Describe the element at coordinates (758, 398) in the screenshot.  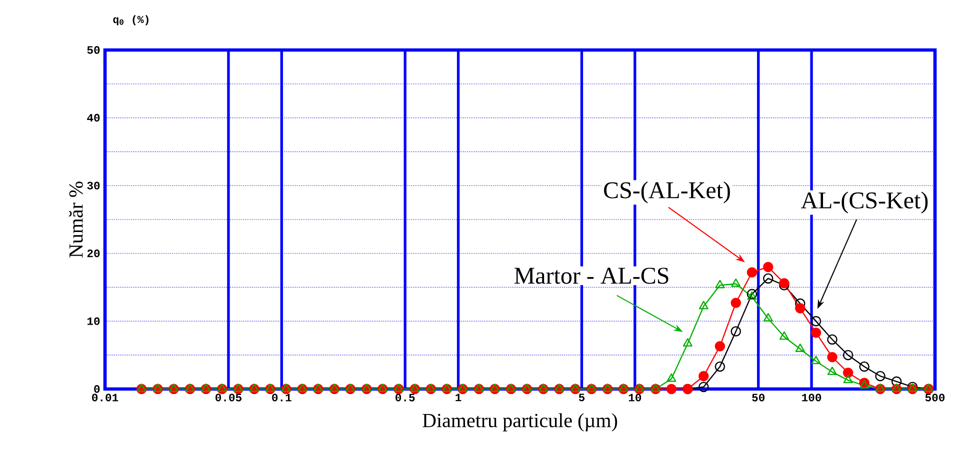
I see `x-tick-label: 50` at that location.